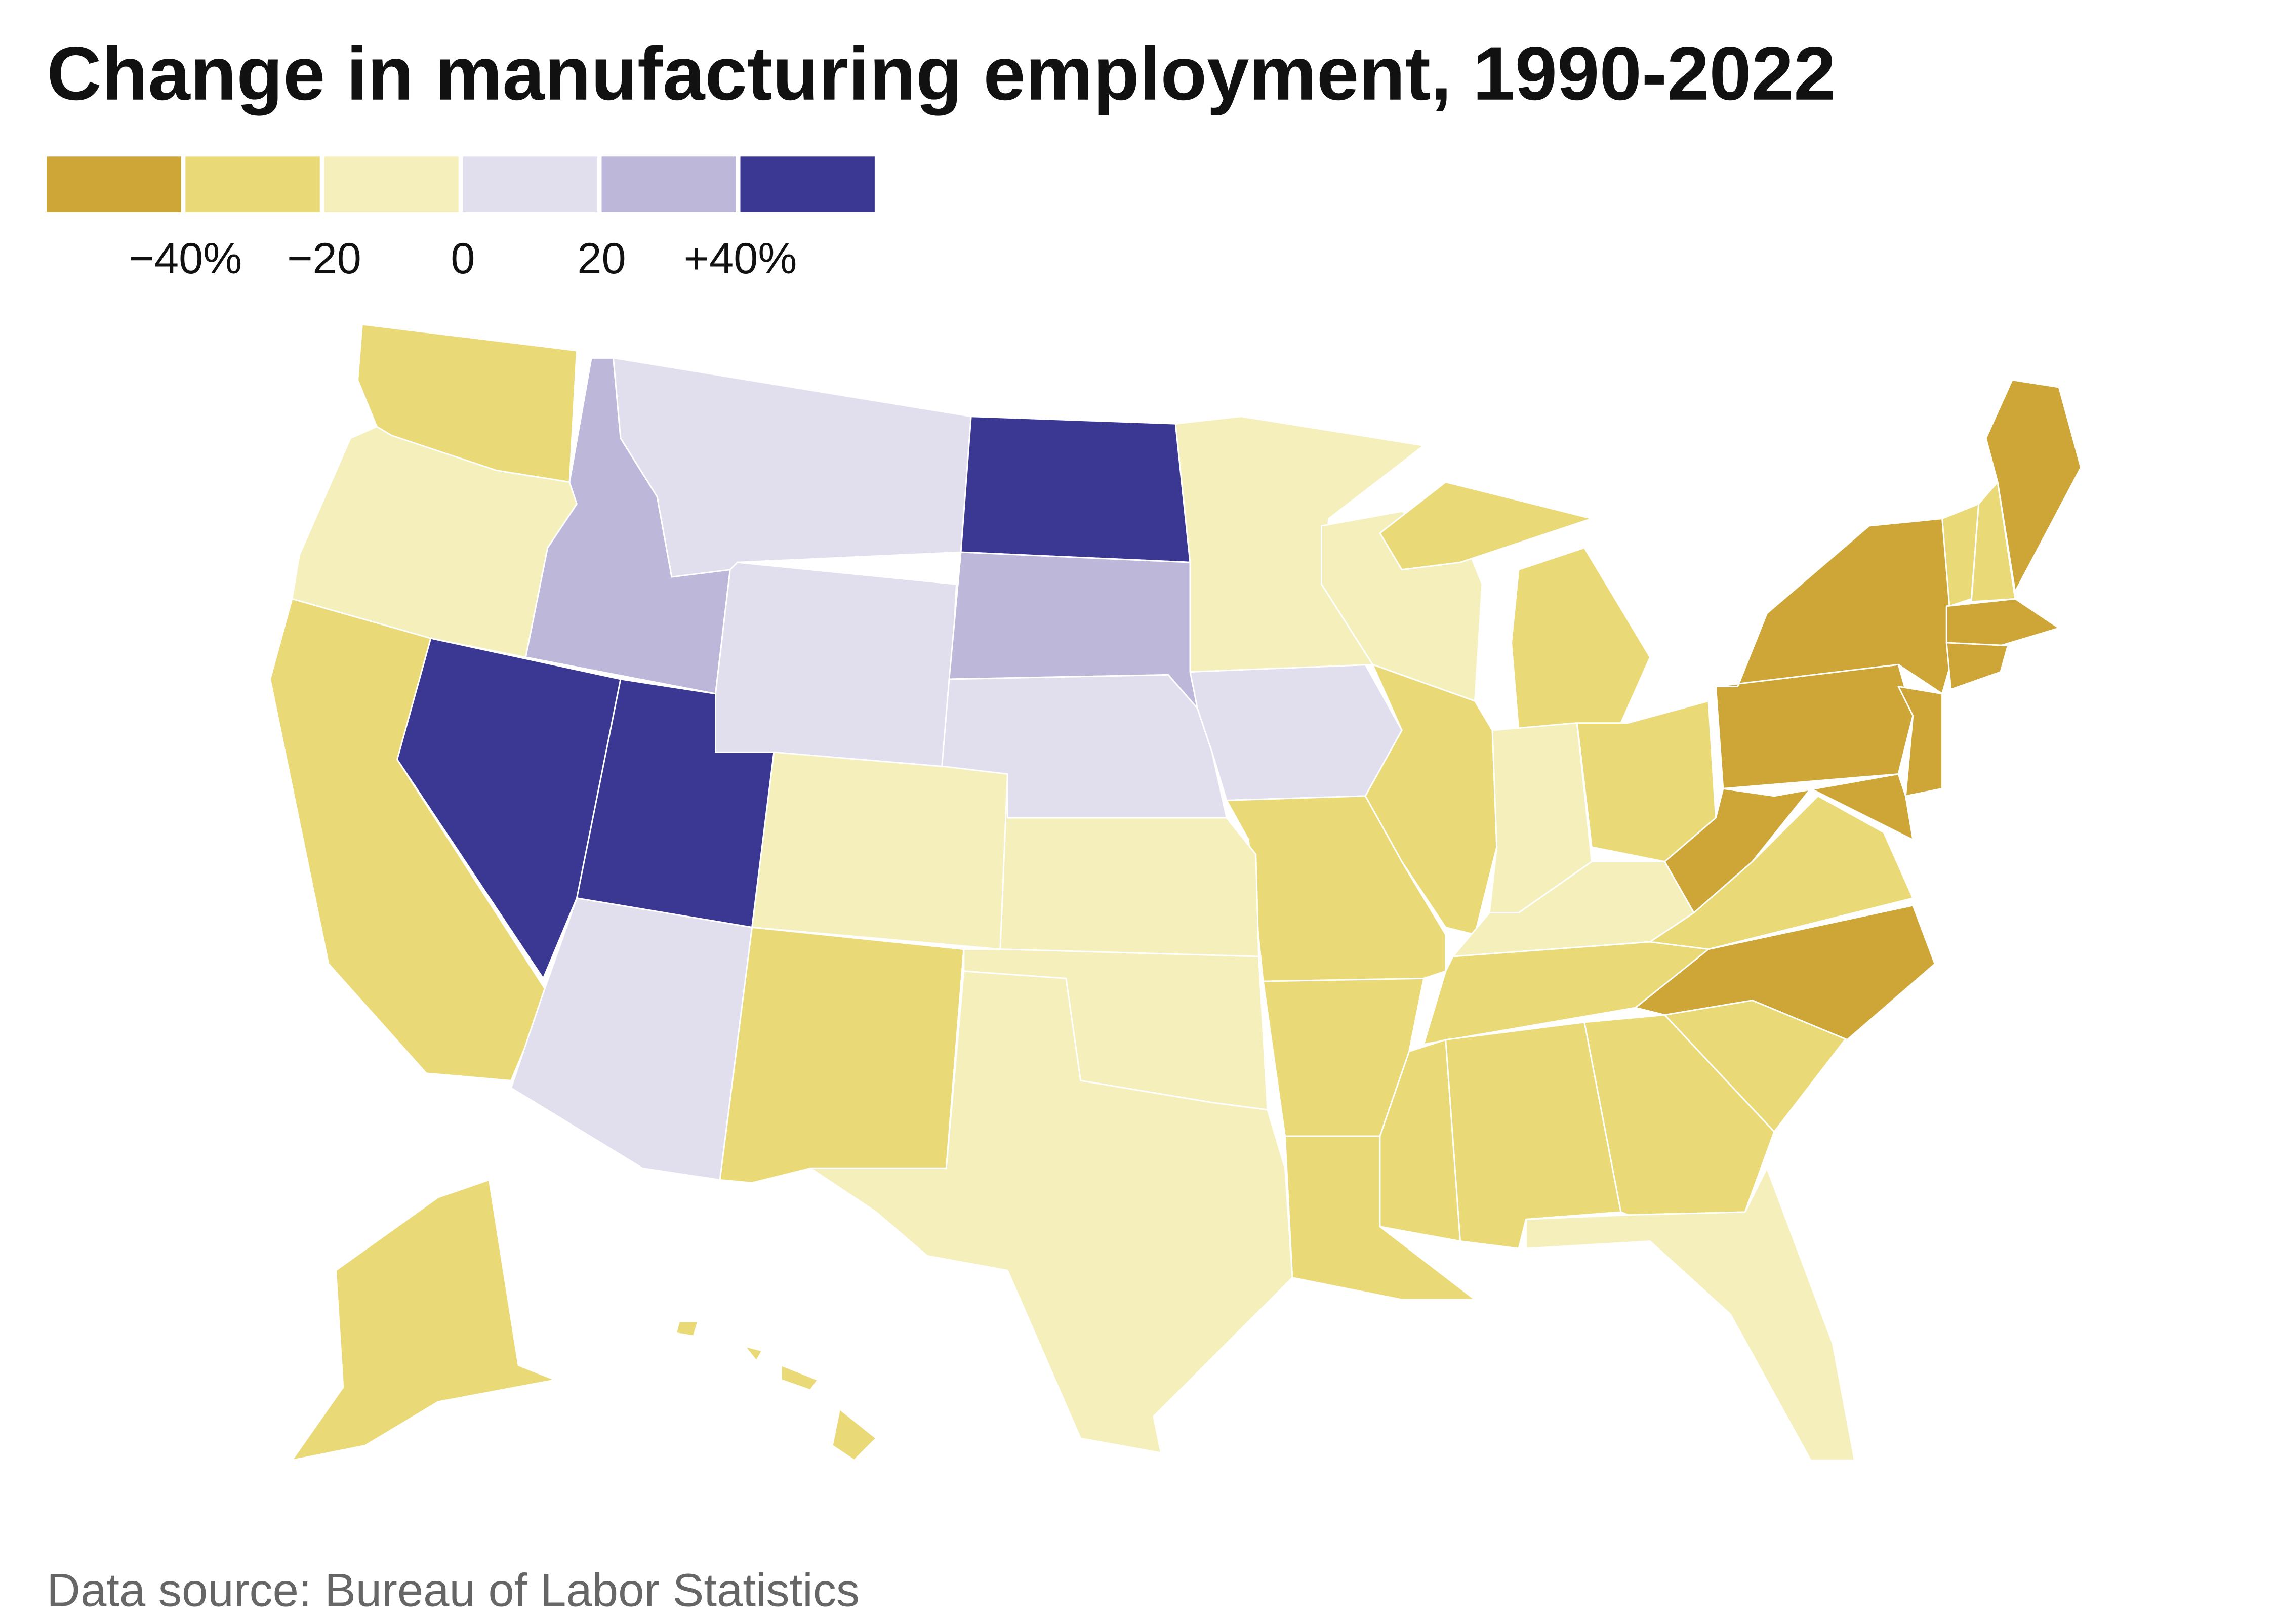 The width and height of the screenshot is (2278, 1624). Describe the element at coordinates (1051, 1212) in the screenshot. I see `state-tx` at that location.